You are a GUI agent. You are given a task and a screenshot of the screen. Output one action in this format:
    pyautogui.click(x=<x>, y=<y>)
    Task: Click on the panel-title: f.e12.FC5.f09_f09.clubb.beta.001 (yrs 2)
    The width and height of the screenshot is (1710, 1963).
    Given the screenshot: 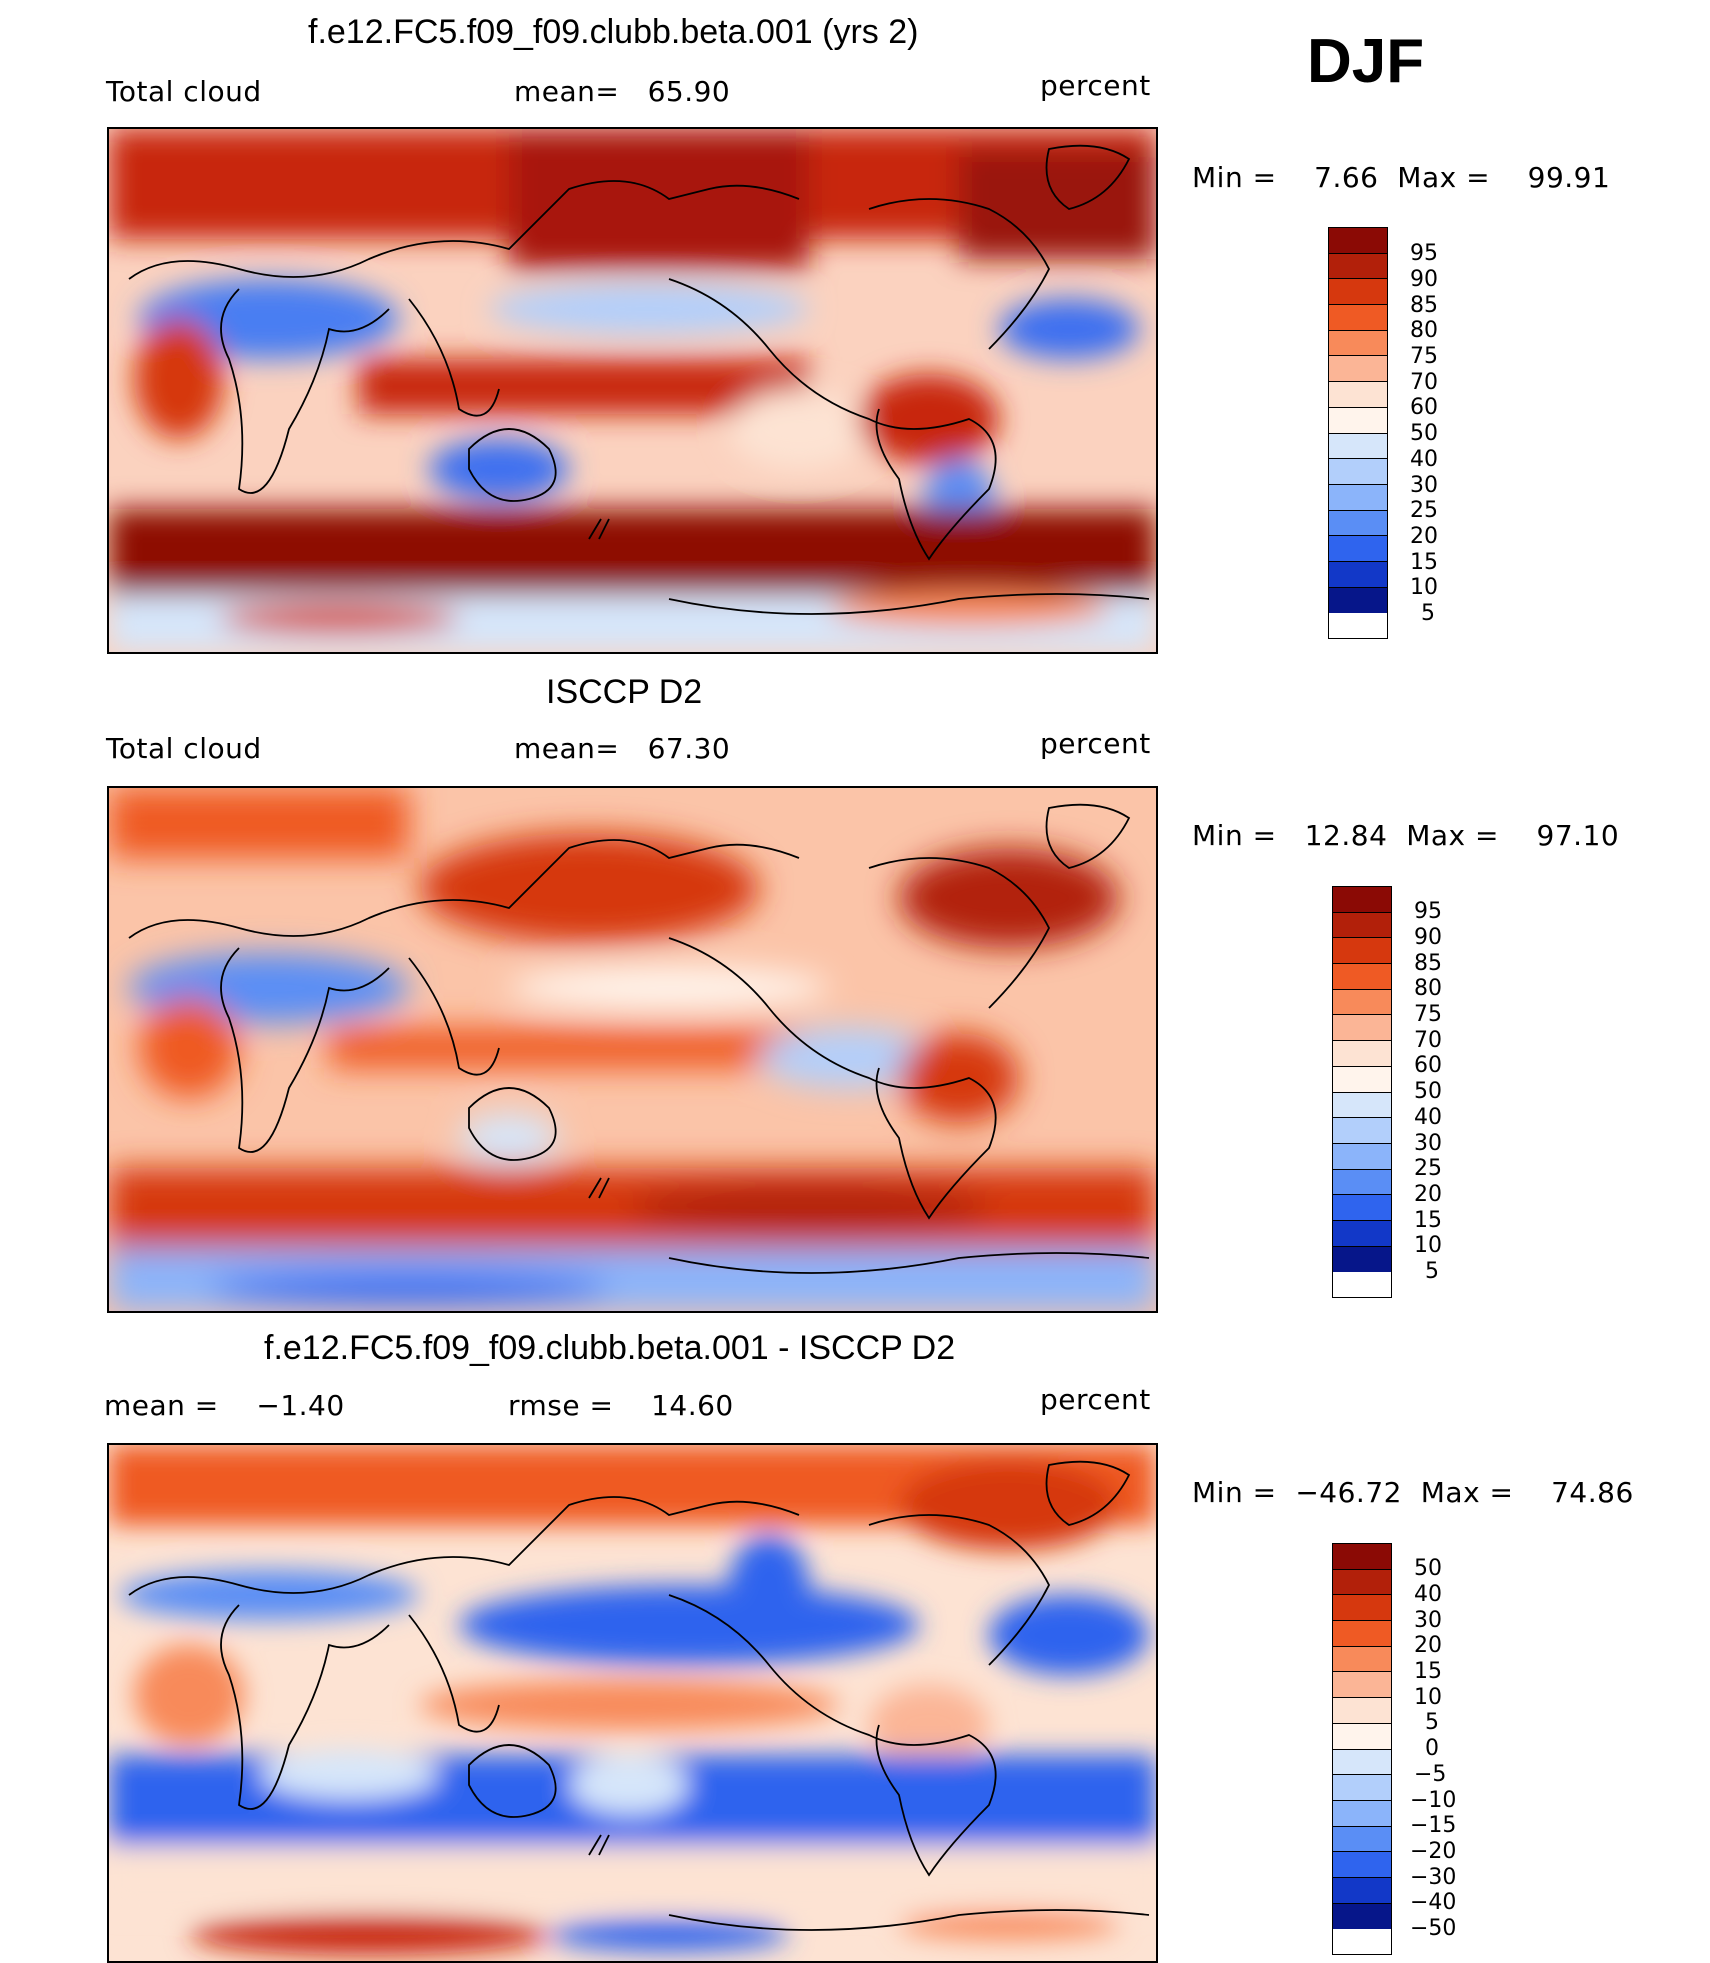 What is the action you would take?
    pyautogui.click(x=613, y=32)
    